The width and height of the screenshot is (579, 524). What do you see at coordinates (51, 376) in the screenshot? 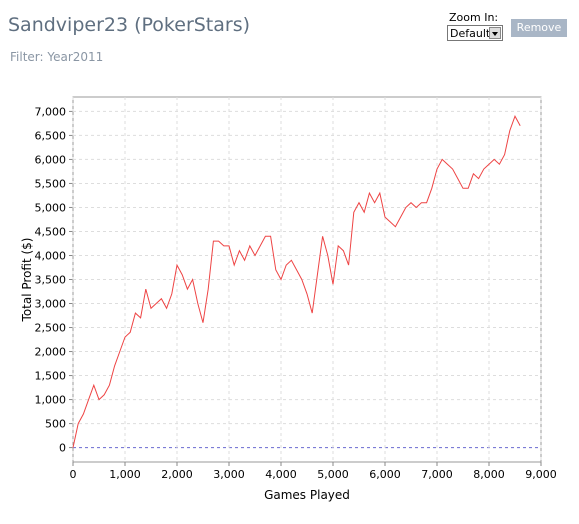
I see `y-tick-label: 1,500` at bounding box center [51, 376].